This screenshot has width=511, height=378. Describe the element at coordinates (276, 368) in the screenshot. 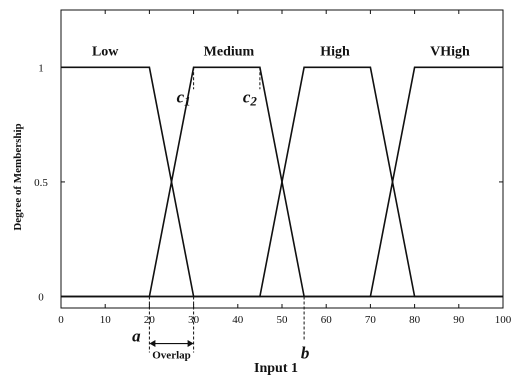

I see `x-axis-title: Input 1` at that location.